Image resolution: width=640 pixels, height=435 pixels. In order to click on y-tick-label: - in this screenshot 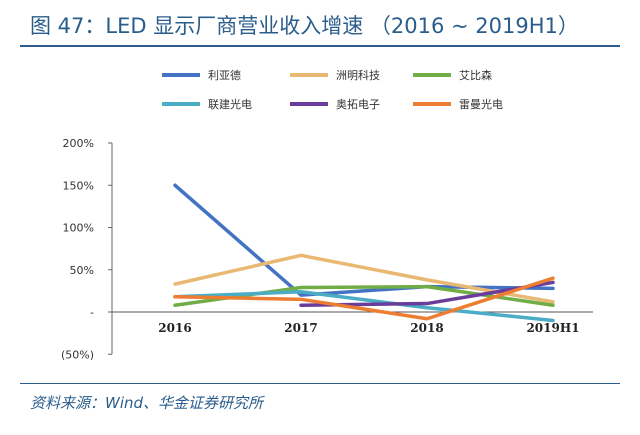, I will do `click(92, 312)`.